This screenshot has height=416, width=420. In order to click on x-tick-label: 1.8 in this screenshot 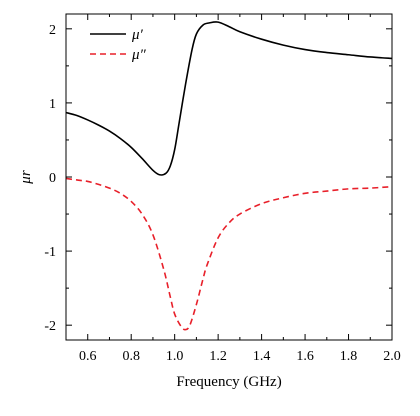, I will do `click(349, 356)`.